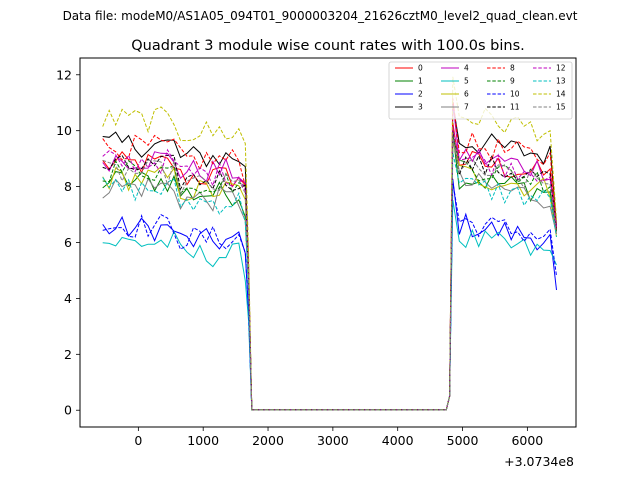 This screenshot has height=480, width=640. Describe the element at coordinates (466, 81) in the screenshot. I see `legend-label-5: 5` at that location.